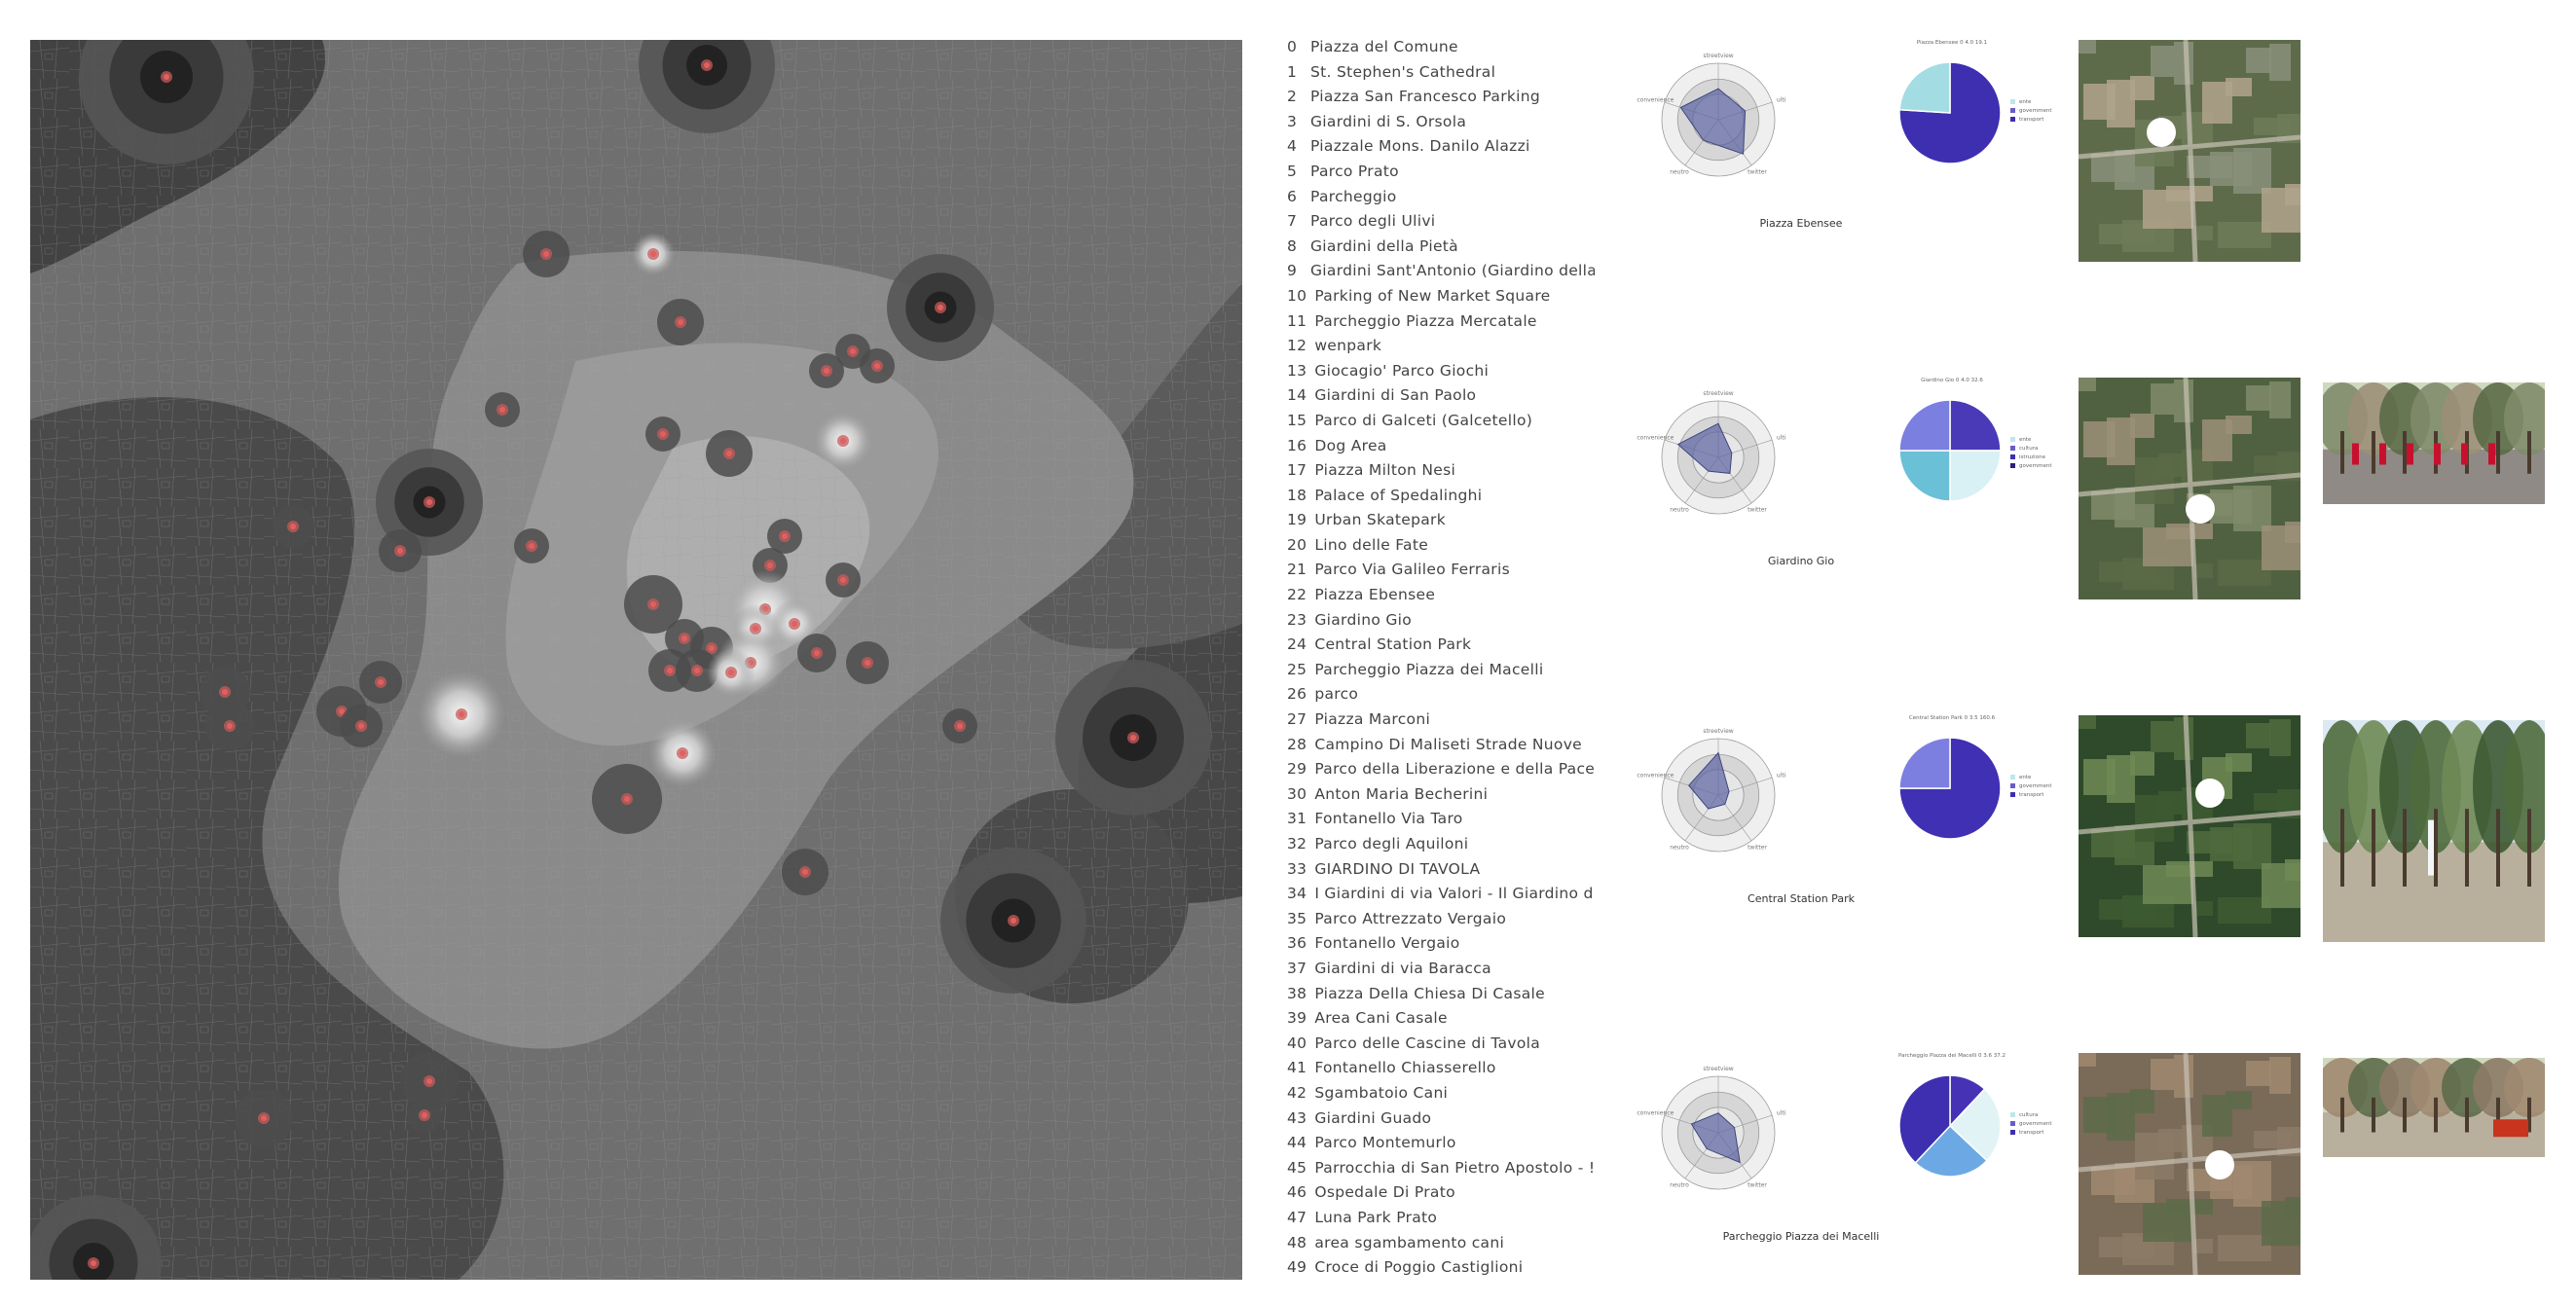 The height and width of the screenshot is (1306, 2576). Describe the element at coordinates (1441, 870) in the screenshot. I see `site-list-item: 33 GIARDINO DI TAVOLA` at that location.